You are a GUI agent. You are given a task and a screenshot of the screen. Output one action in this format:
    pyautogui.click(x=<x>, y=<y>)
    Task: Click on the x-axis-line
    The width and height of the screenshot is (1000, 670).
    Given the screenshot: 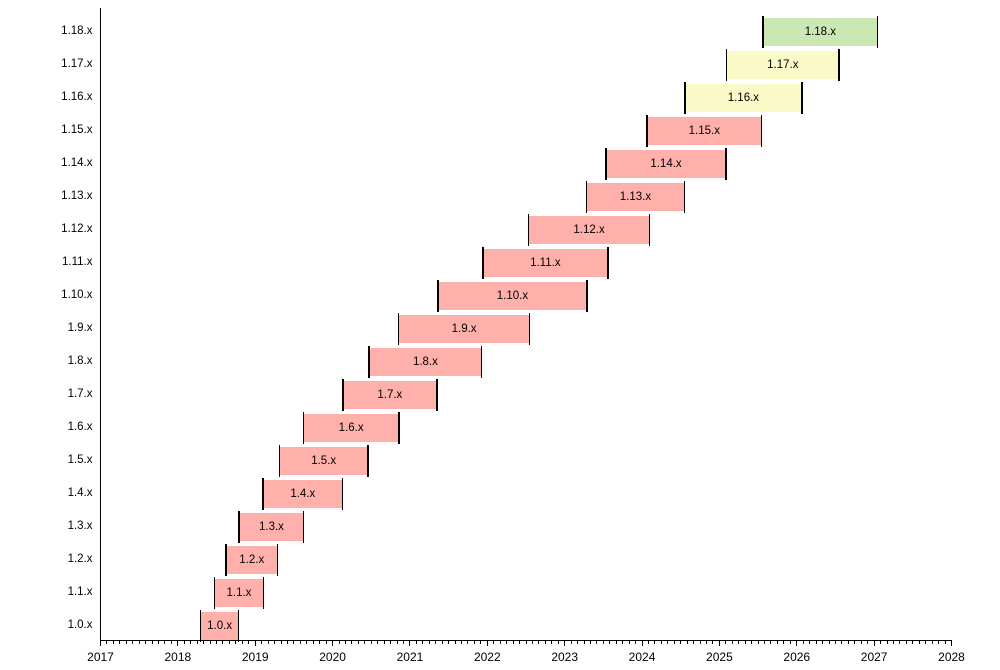 What is the action you would take?
    pyautogui.click(x=526, y=640)
    